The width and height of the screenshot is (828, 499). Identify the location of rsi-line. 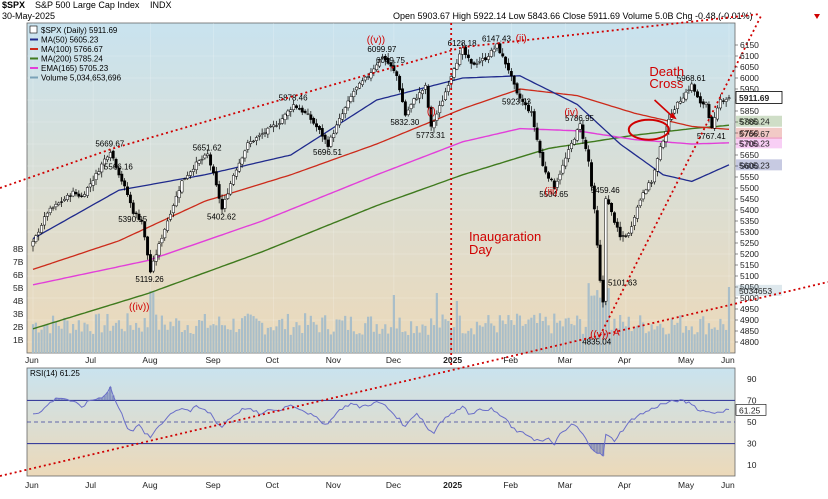
(381, 421).